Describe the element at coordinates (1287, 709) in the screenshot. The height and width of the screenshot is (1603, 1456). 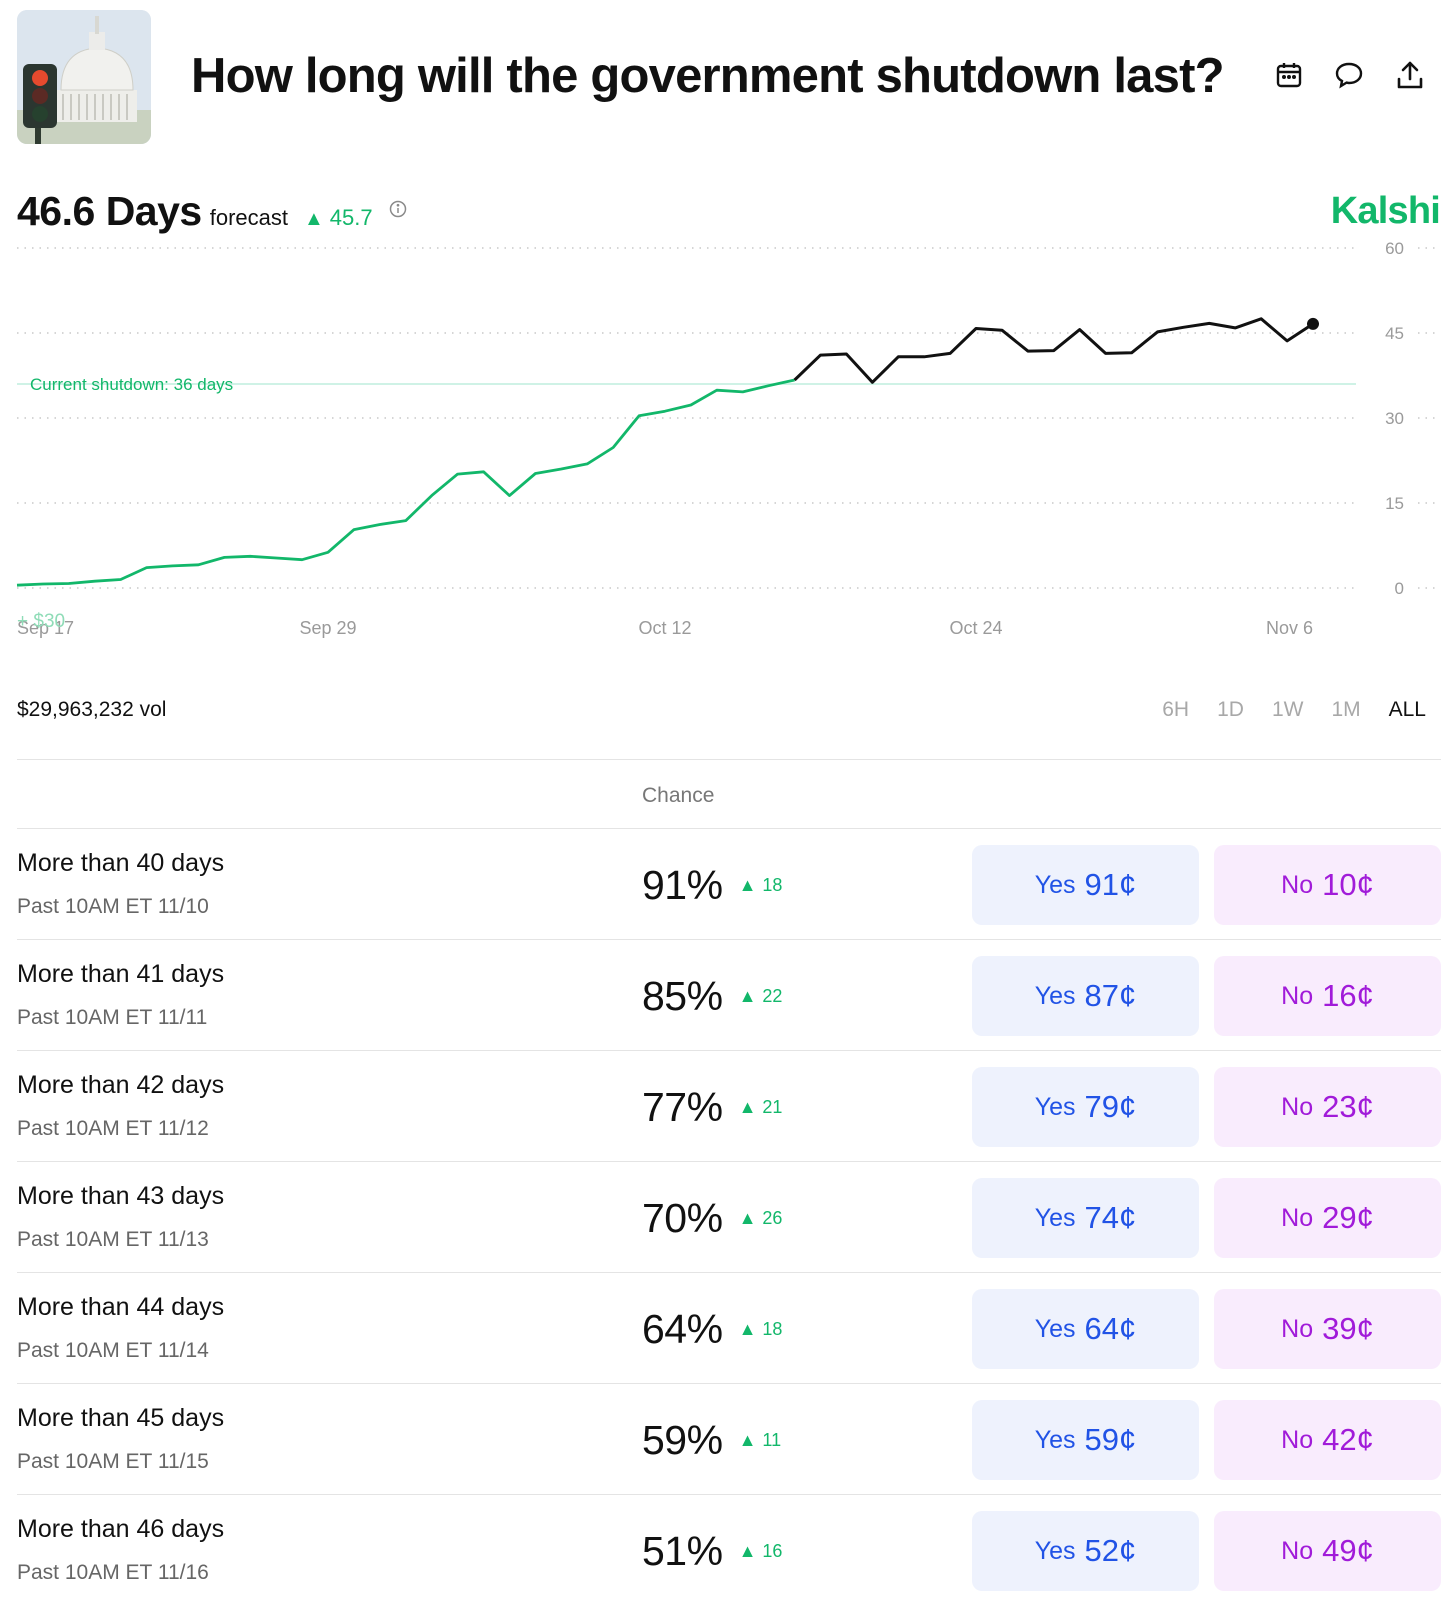
I see `range-1w: 1W` at that location.